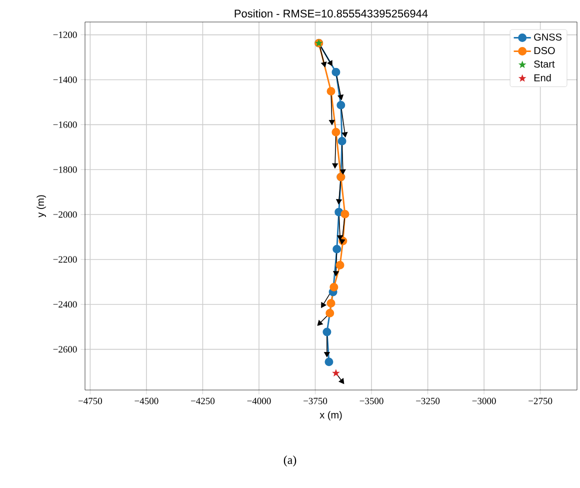 Image resolution: width=580 pixels, height=488 pixels. I want to click on y-tick-label: −2600, so click(65, 349).